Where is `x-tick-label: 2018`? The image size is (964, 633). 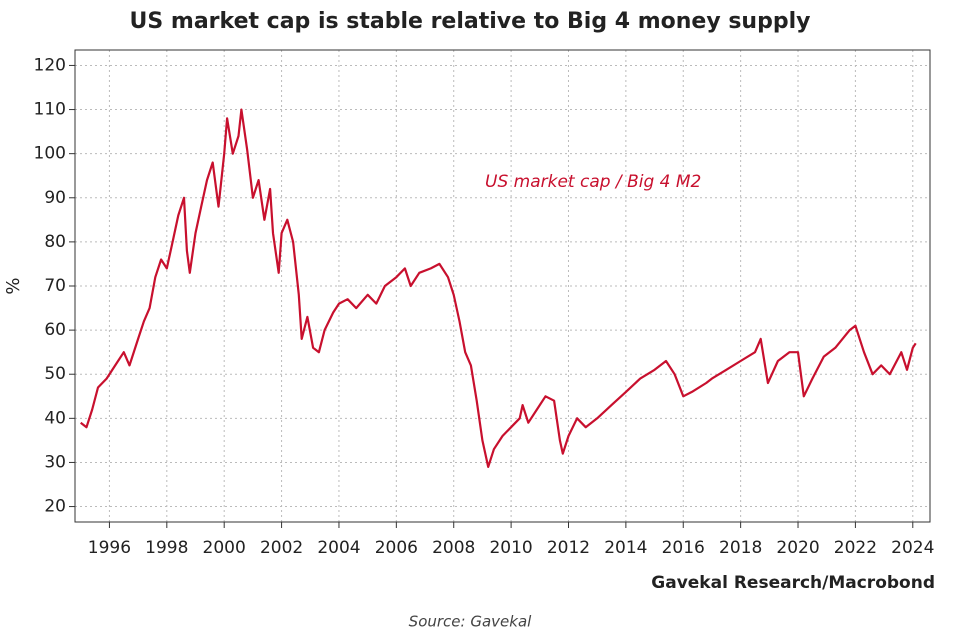
x-tick-label: 2018 is located at coordinates (740, 548).